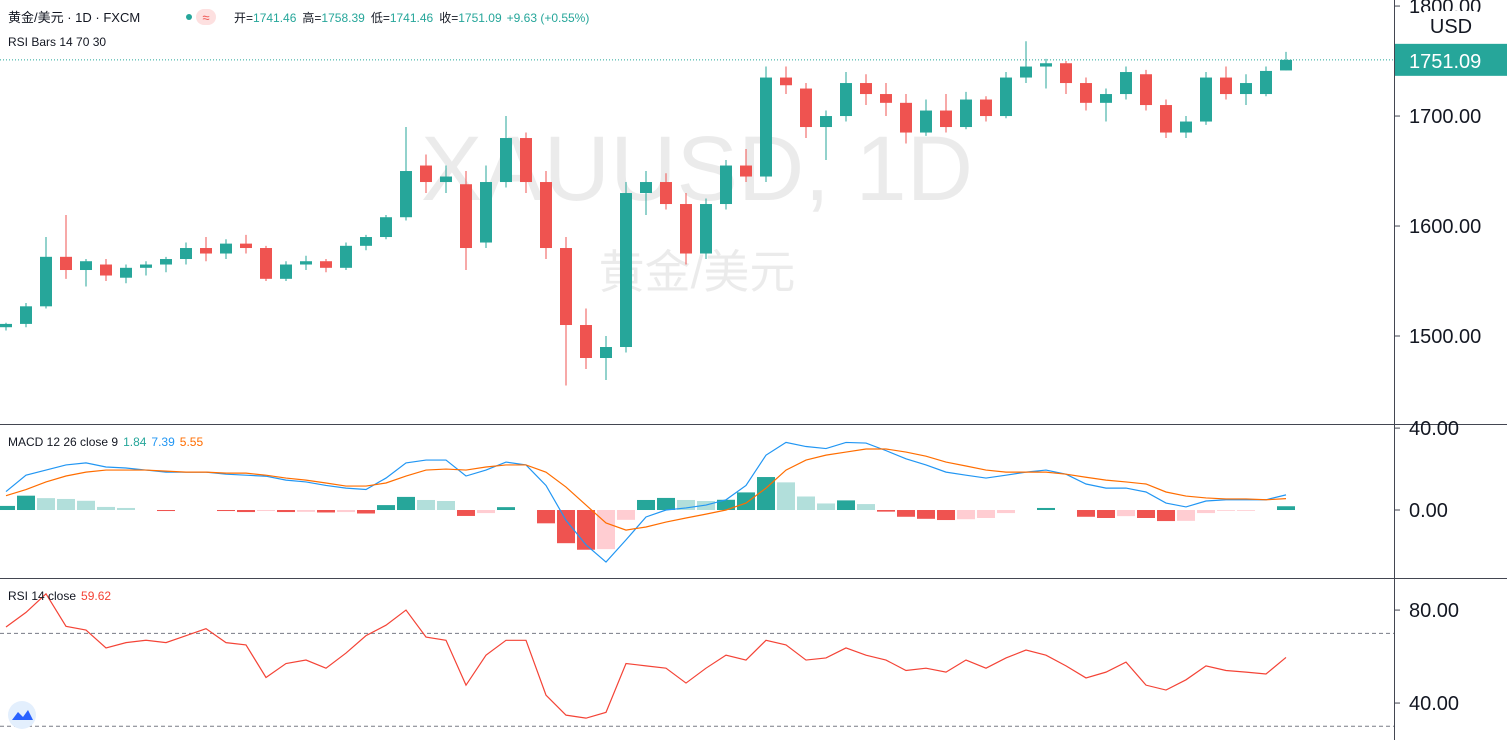 The image size is (1507, 740). Describe the element at coordinates (343, 18) in the screenshot. I see `ohlc-value: 1758.39` at that location.